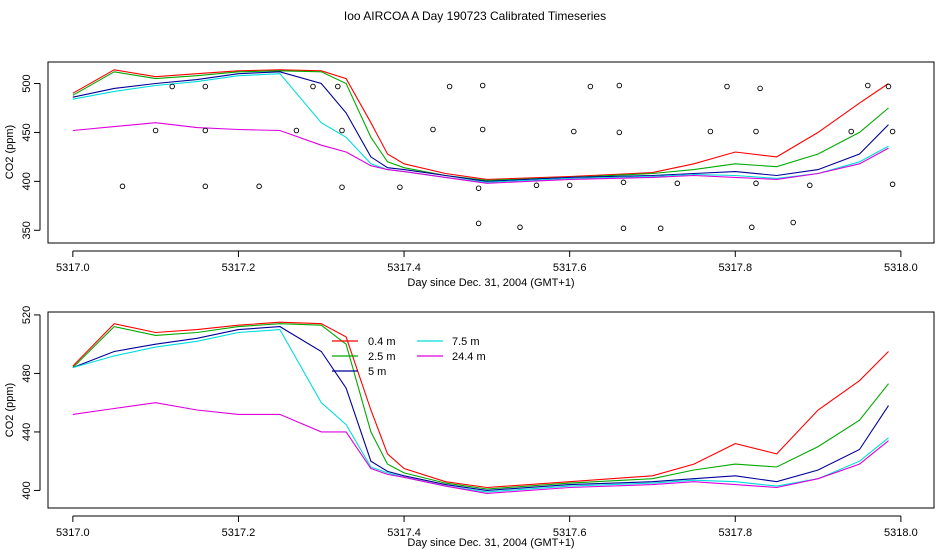  I want to click on top-x-axis-label: Day since Dec. 31, 2004 (GMT+1), so click(490, 283).